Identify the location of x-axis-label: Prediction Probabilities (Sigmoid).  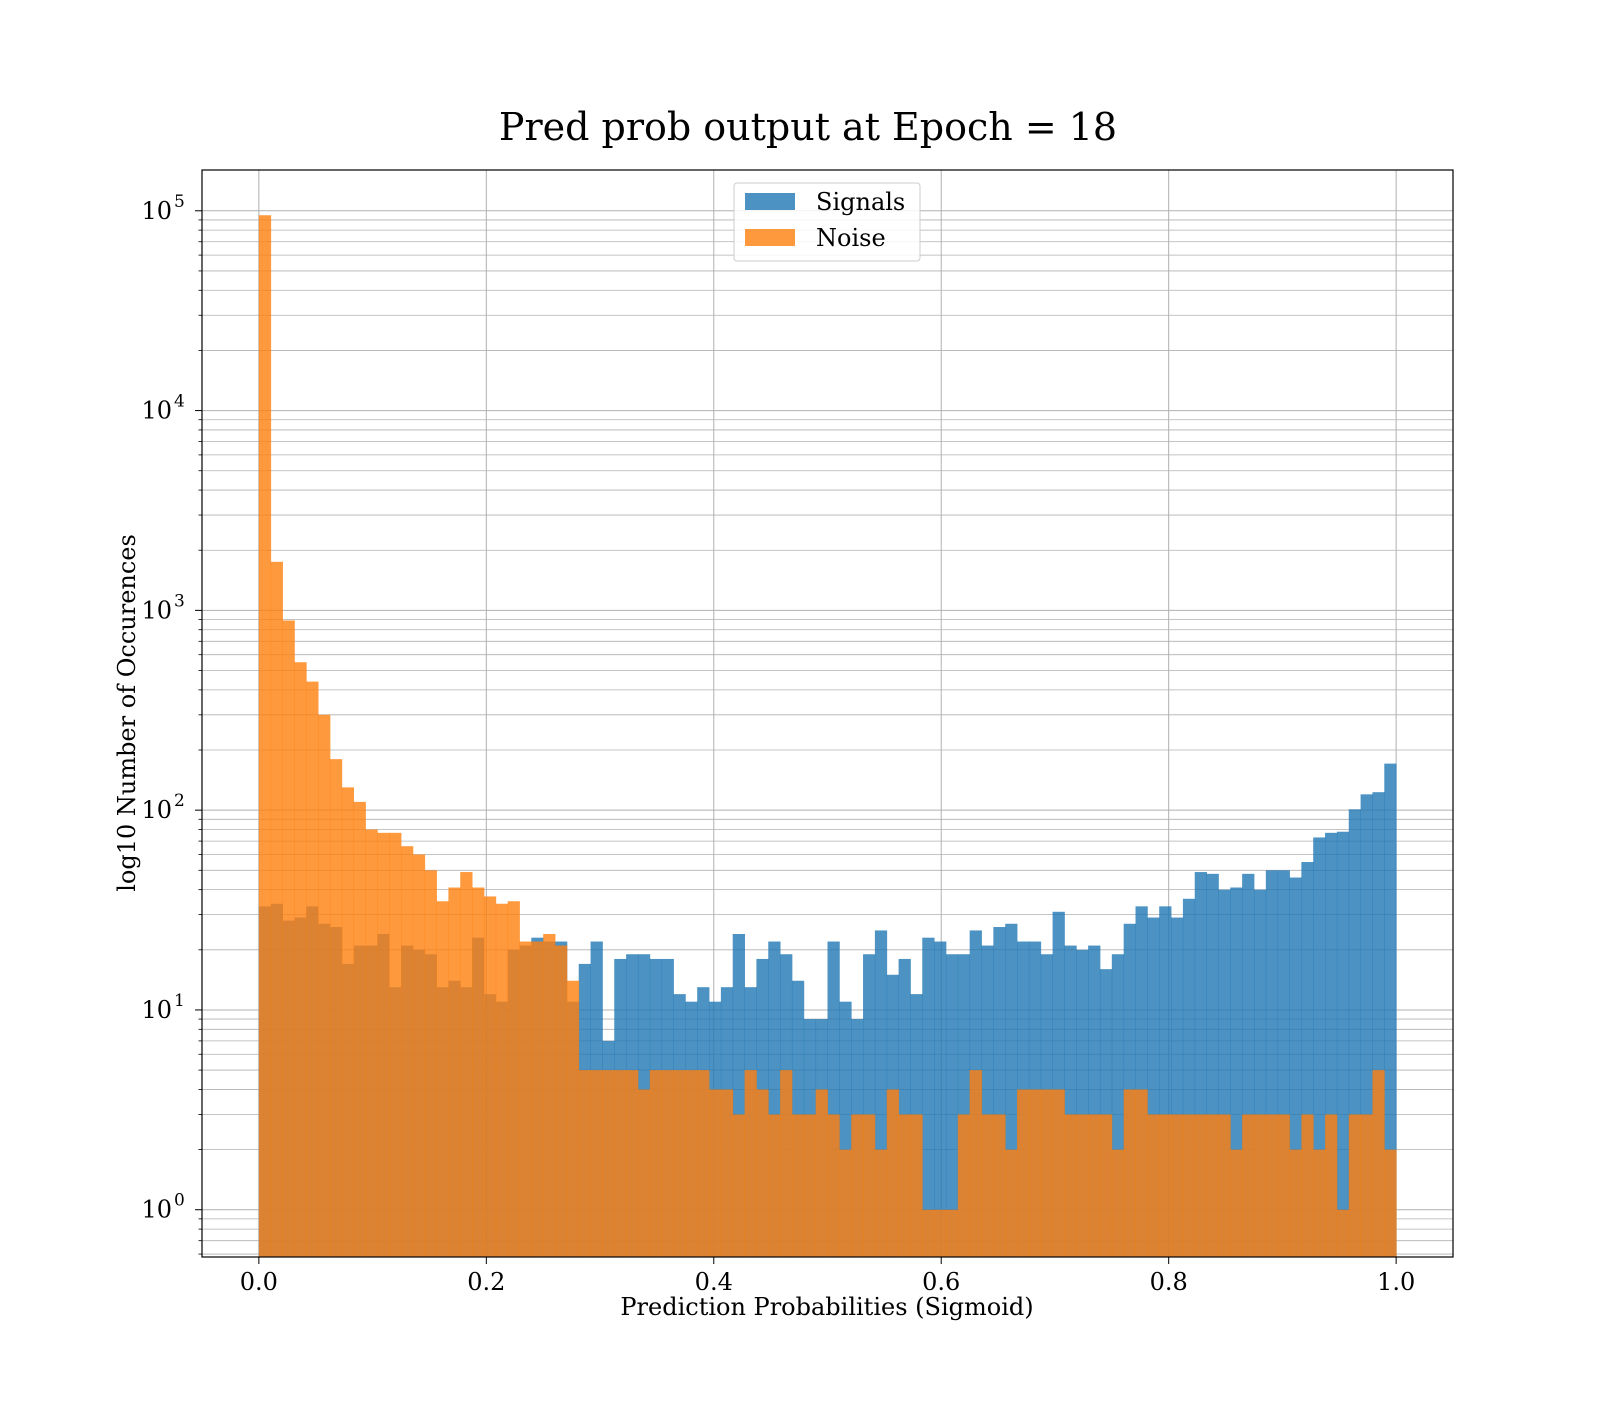
(826, 1307).